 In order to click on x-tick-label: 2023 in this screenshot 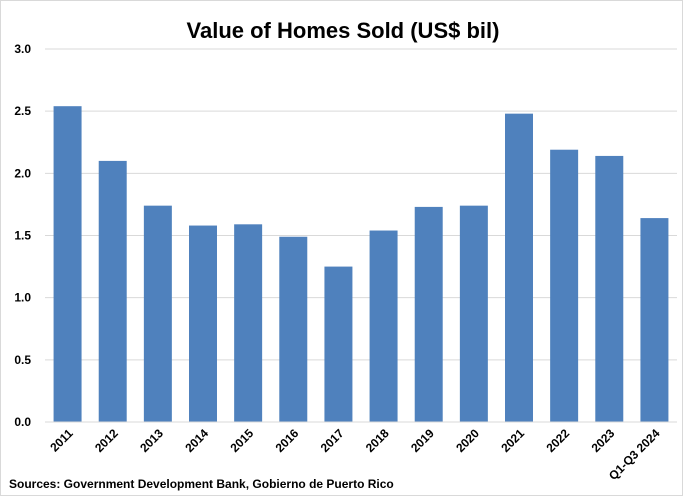, I will do `click(603, 440)`.